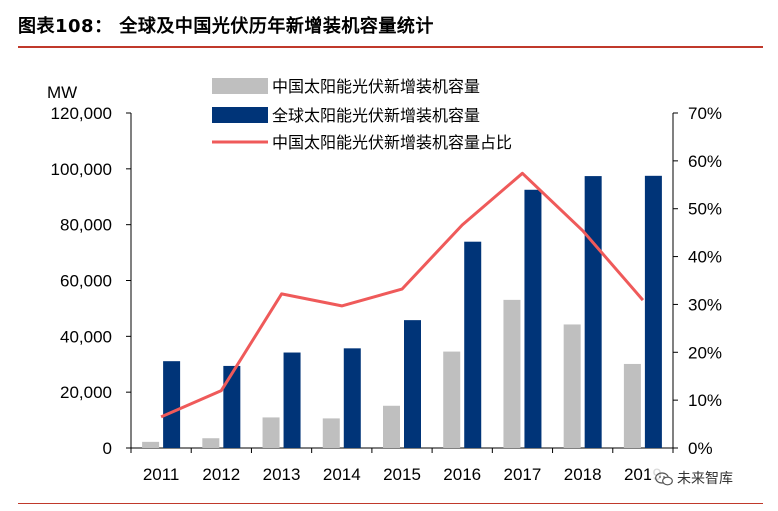 The width and height of the screenshot is (778, 511). What do you see at coordinates (81, 113) in the screenshot?
I see `y-left-tick-label: 120,000` at bounding box center [81, 113].